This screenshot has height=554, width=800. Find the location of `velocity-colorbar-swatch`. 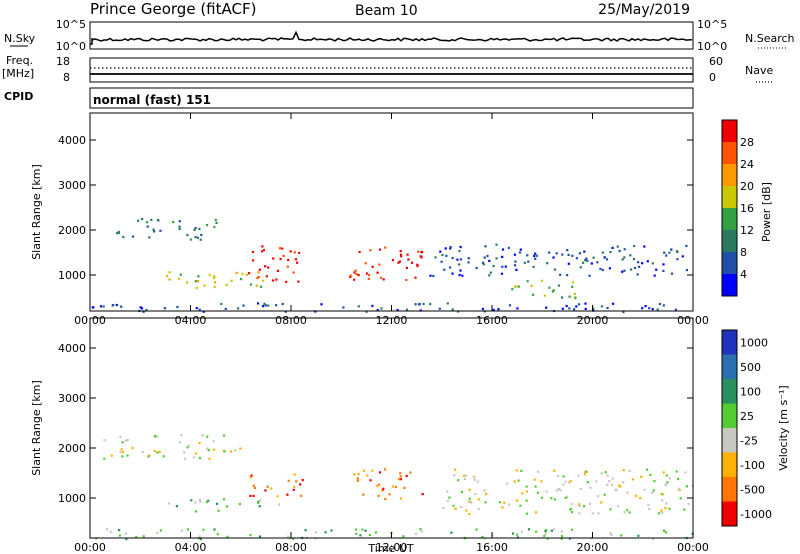

velocity-colorbar-swatch is located at coordinates (729, 440).